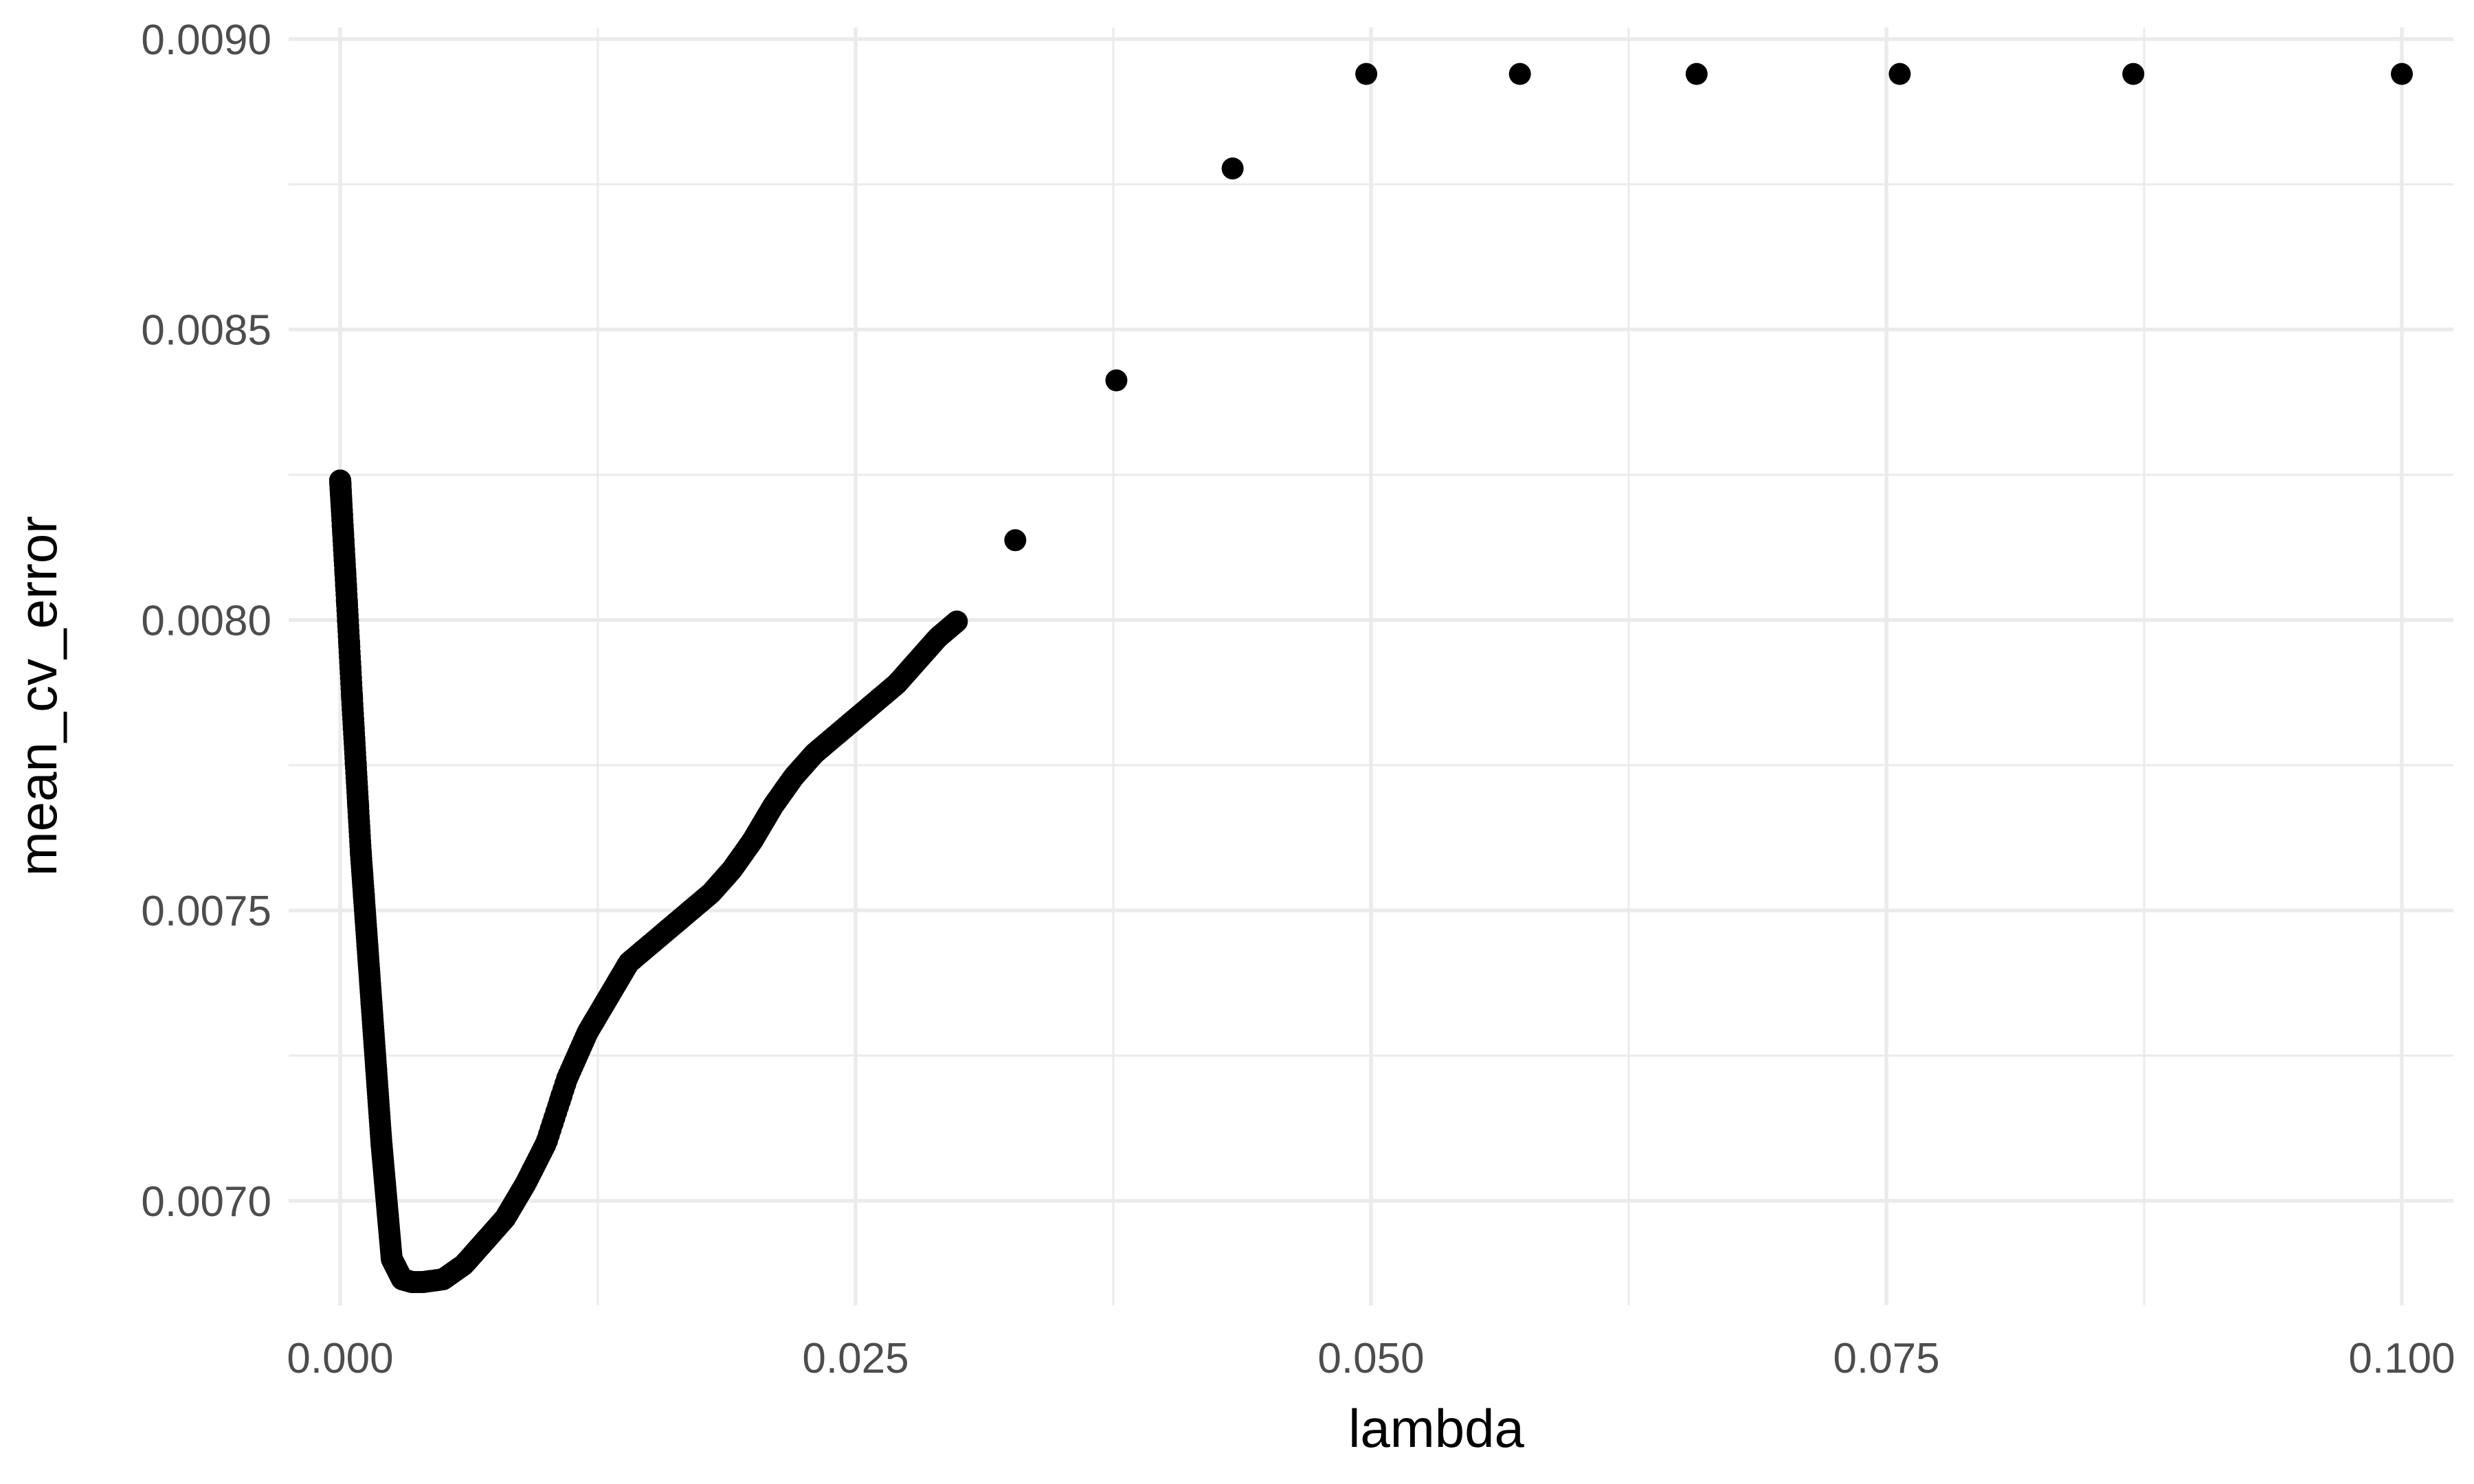 Image resolution: width=2474 pixels, height=1484 pixels. What do you see at coordinates (38, 696) in the screenshot?
I see `y-axis-title: mean_cv_error` at bounding box center [38, 696].